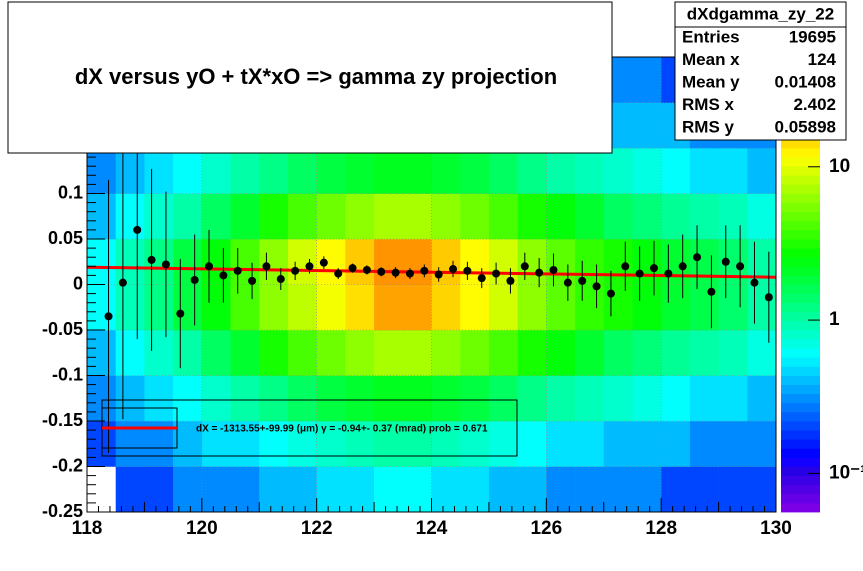 The image size is (863, 571). I want to click on y-tick-label: 0, so click(78, 283).